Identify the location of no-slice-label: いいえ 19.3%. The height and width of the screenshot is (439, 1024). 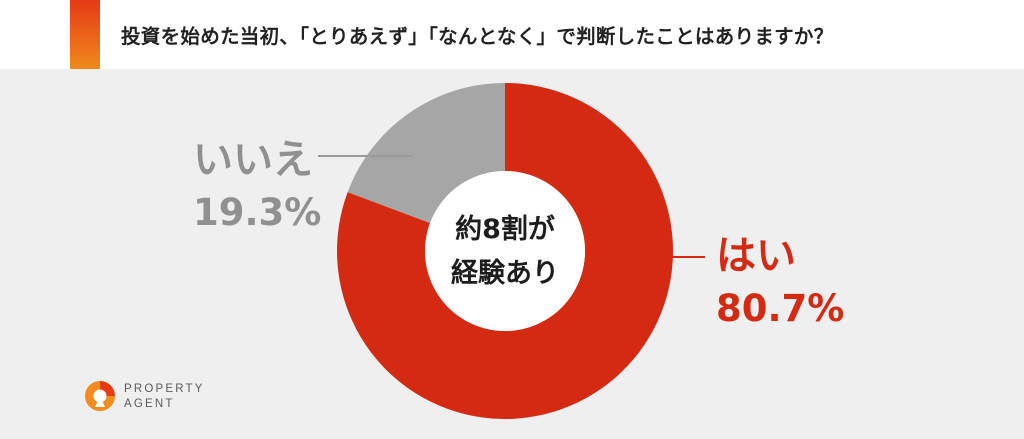
(257, 185).